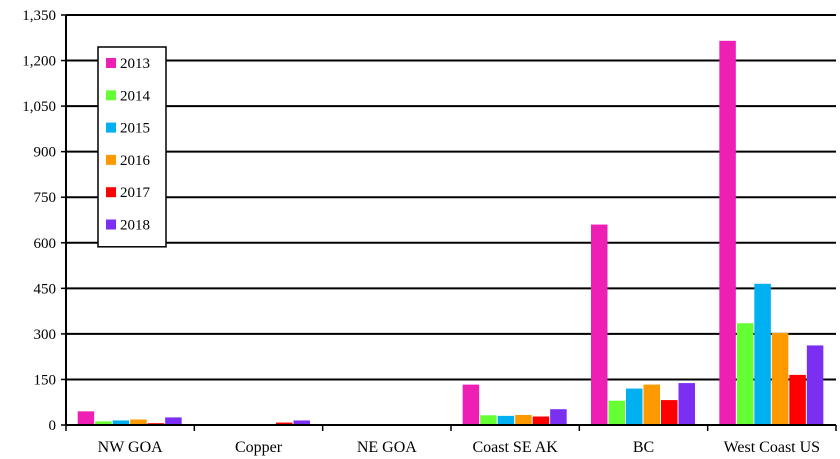 The height and width of the screenshot is (459, 840). I want to click on x-category-label: NW GOA, so click(130, 447).